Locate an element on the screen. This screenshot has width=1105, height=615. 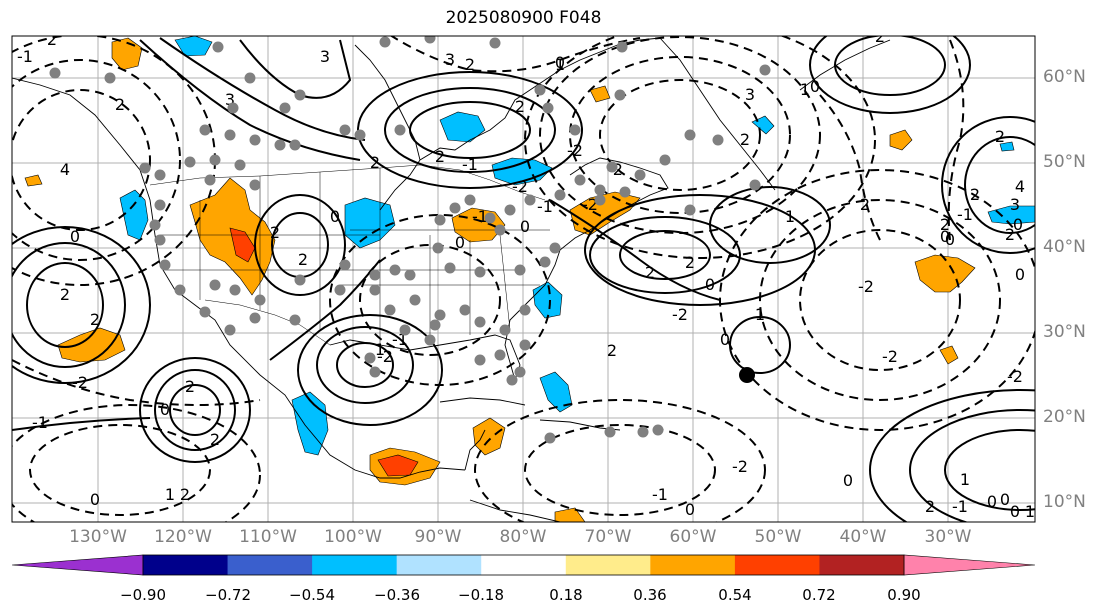
lat-label: 30°N is located at coordinates (1064, 332).